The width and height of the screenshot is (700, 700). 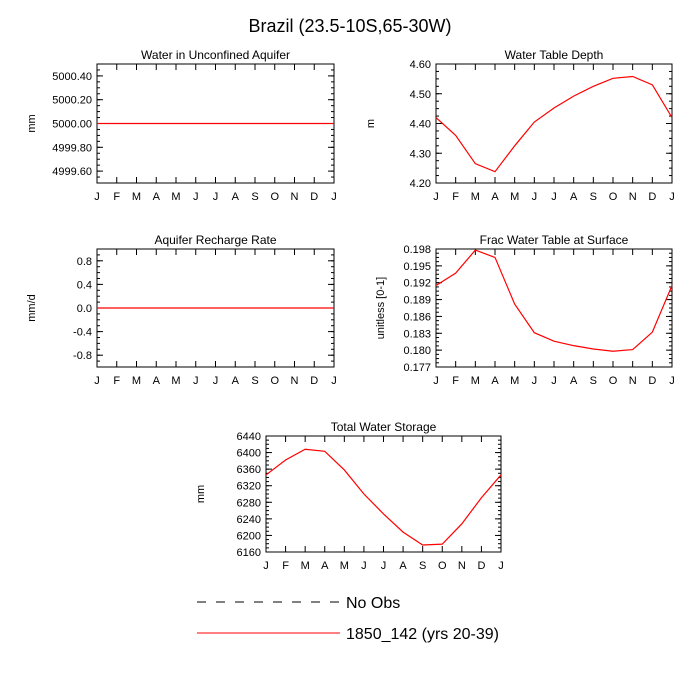 I want to click on y-tick-label: 4.40, so click(x=420, y=125).